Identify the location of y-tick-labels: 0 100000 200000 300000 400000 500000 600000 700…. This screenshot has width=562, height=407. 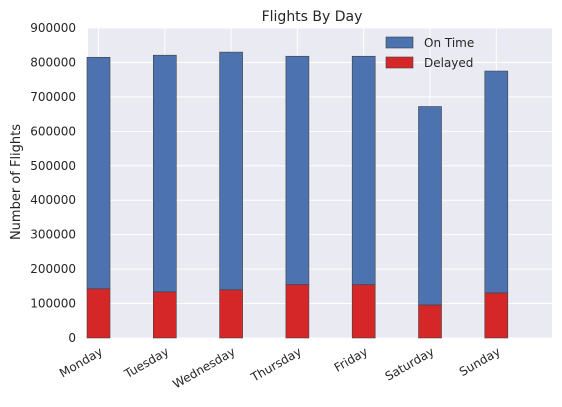
(53, 183).